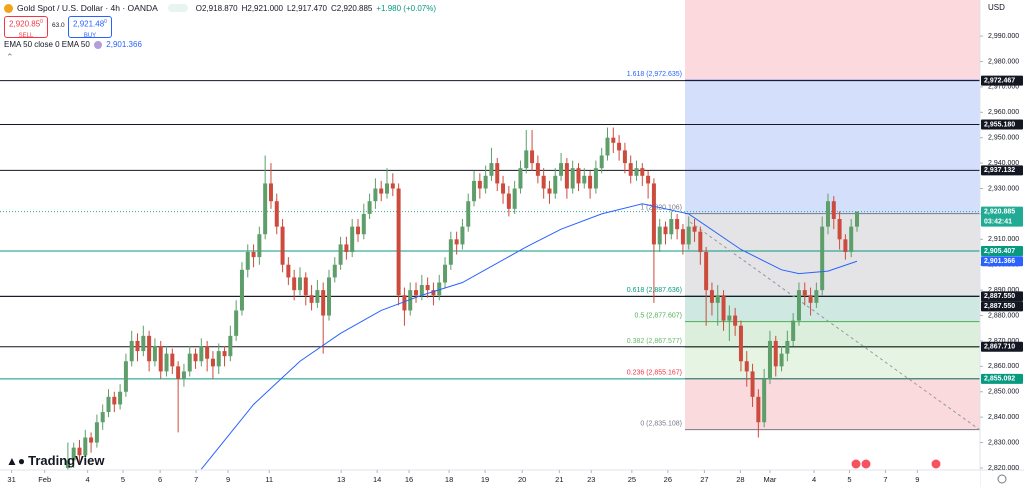 Image resolution: width=1024 pixels, height=487 pixels. I want to click on logo: ▲● TradingView, so click(55, 460).